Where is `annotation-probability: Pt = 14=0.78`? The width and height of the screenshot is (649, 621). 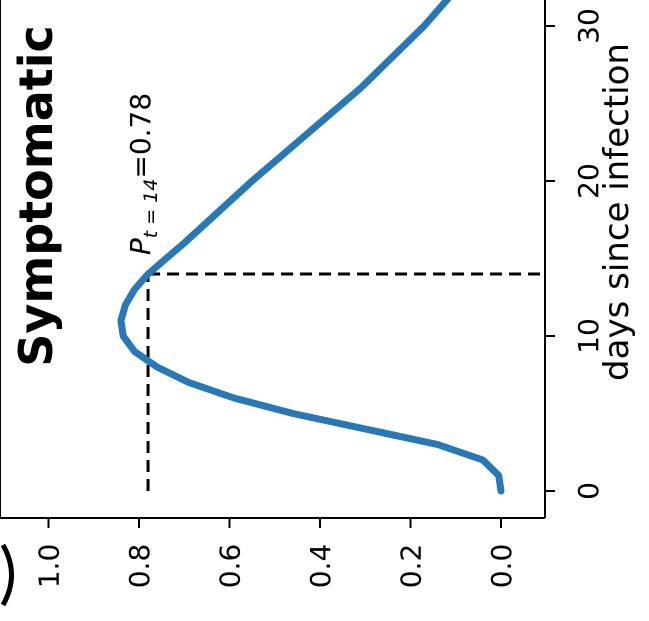
annotation-probability: Pt = 14=0.78 is located at coordinates (143, 174).